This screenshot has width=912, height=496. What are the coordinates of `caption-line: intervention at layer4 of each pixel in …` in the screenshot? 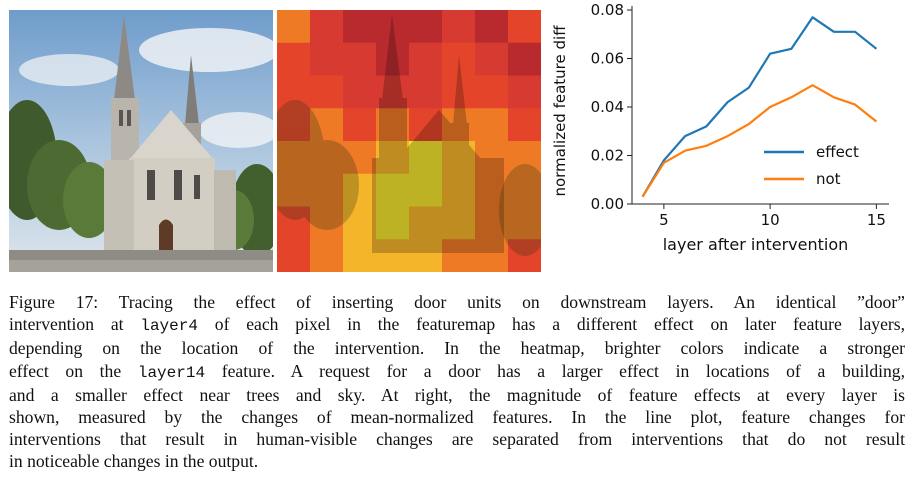 It's located at (457, 325).